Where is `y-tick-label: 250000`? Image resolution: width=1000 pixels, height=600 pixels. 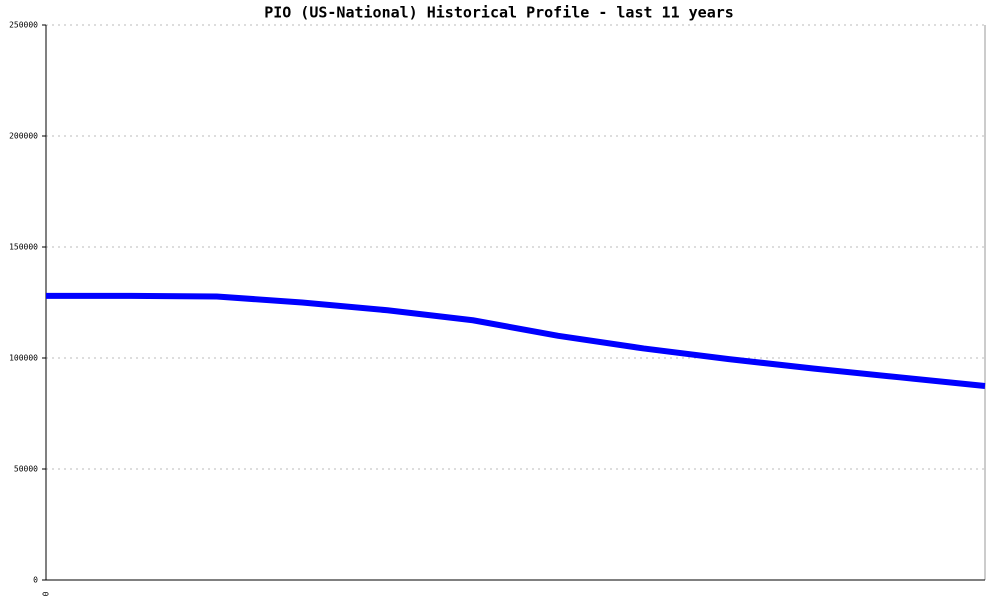
y-tick-label: 250000 is located at coordinates (23, 25).